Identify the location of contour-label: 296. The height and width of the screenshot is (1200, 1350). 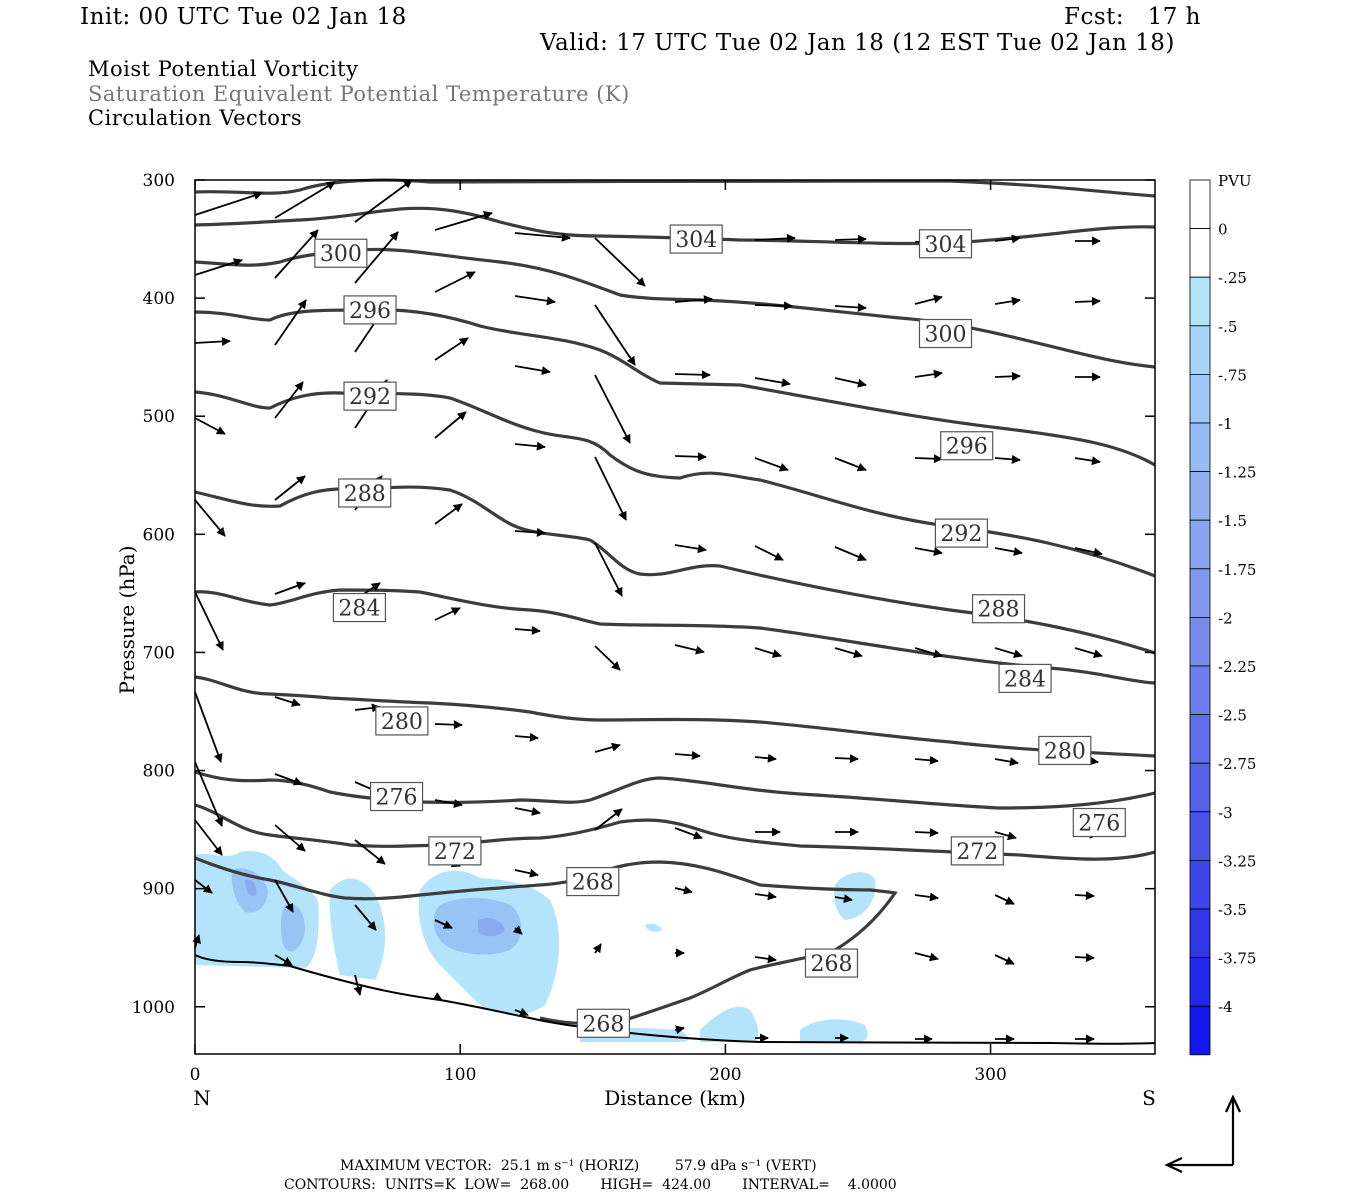
(967, 446).